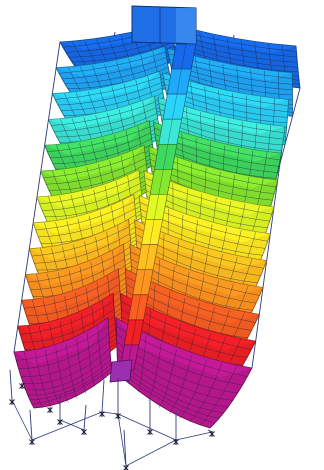 The image size is (324, 470). I want to click on frame-columns-front, so click(111, 418).